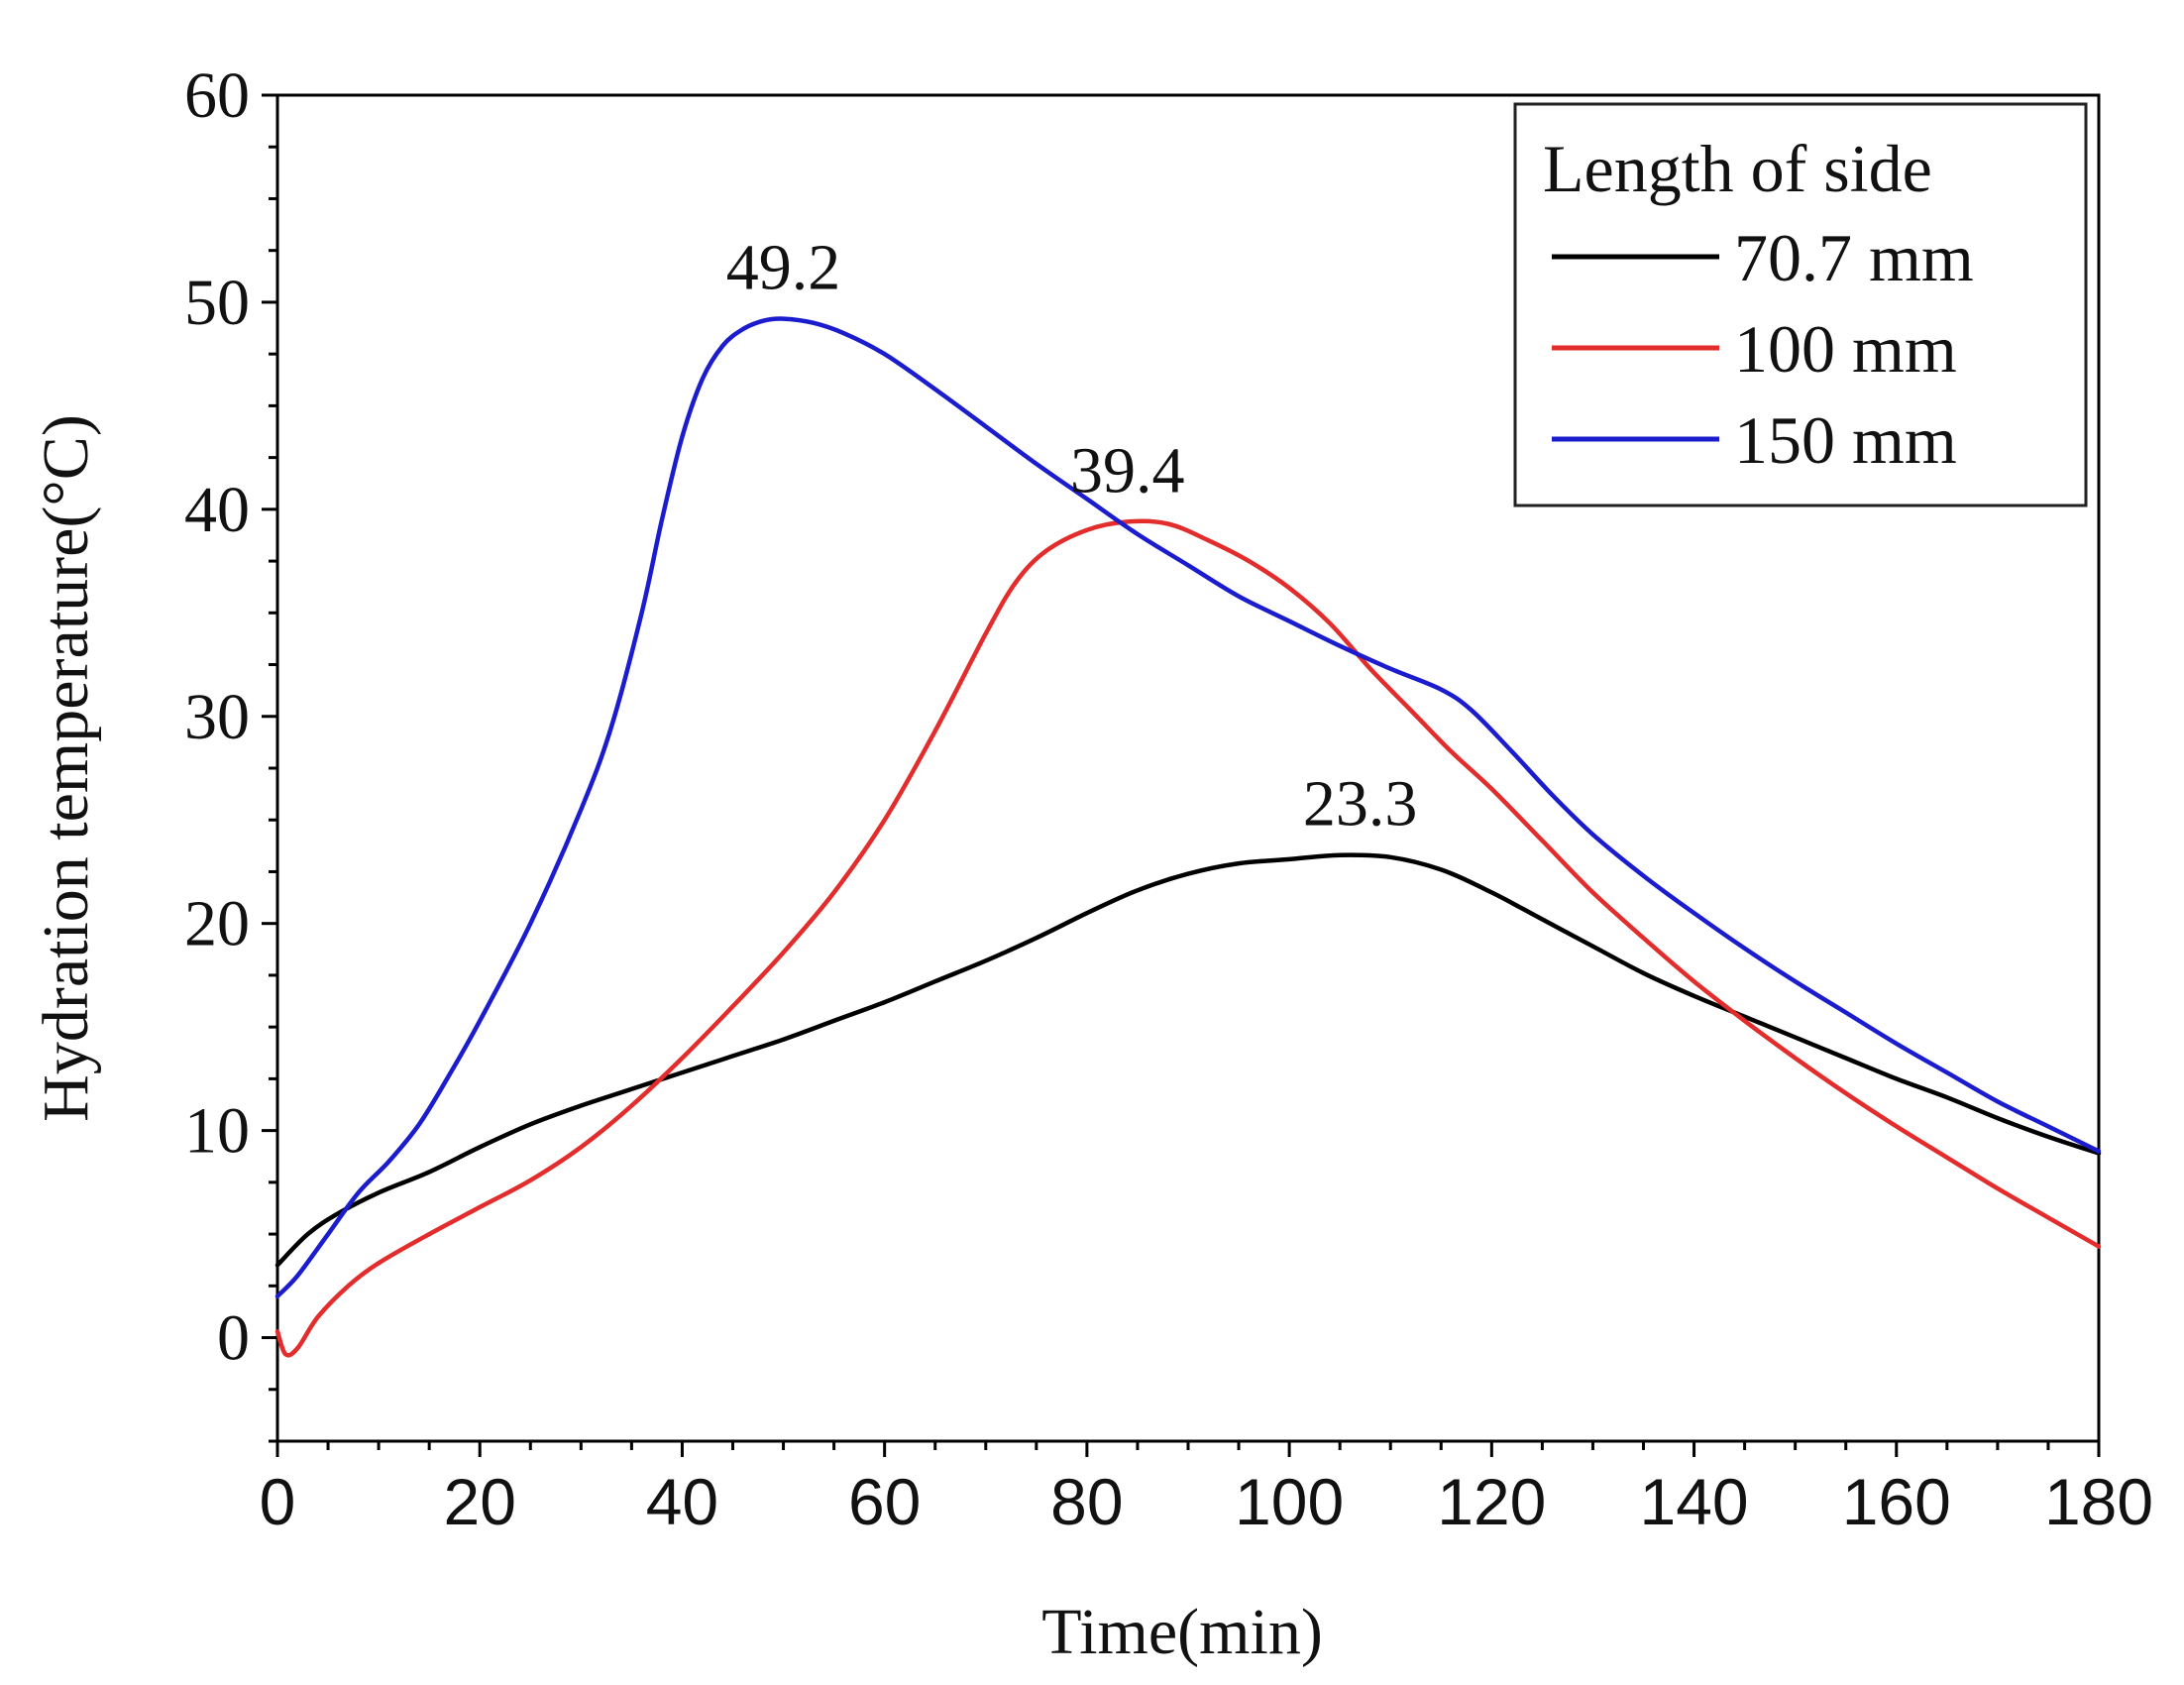 Image resolution: width=2184 pixels, height=1685 pixels. What do you see at coordinates (682, 1501) in the screenshot?
I see `x-tick-label: 40` at bounding box center [682, 1501].